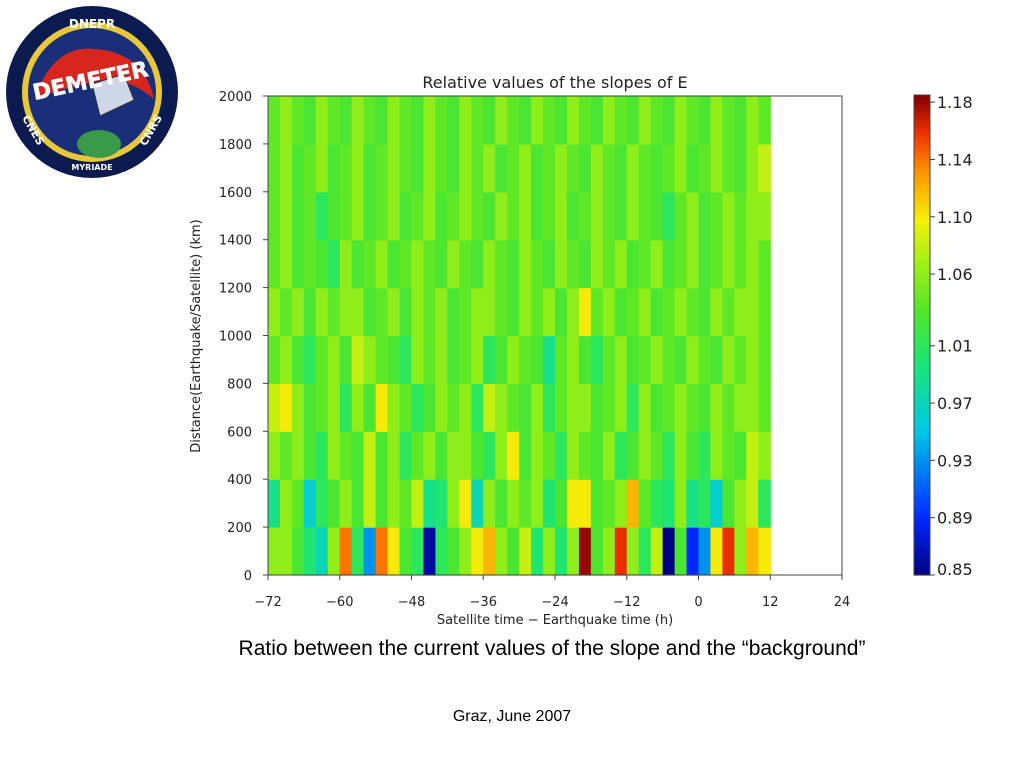  Describe the element at coordinates (239, 432) in the screenshot. I see `y-tick-label: 600` at that location.